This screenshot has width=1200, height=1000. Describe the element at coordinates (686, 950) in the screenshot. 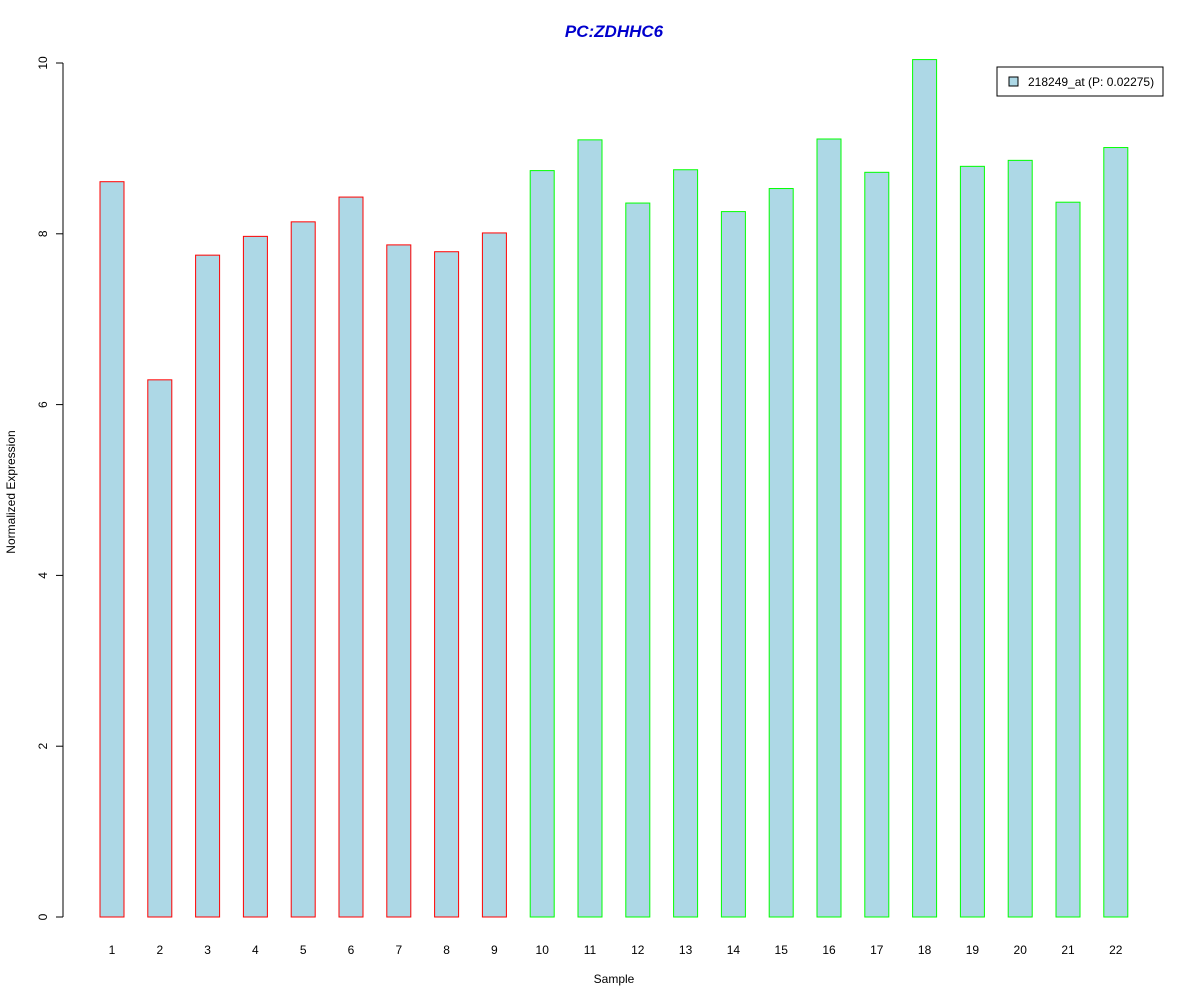

I see `x-tick-label: 13` at that location.